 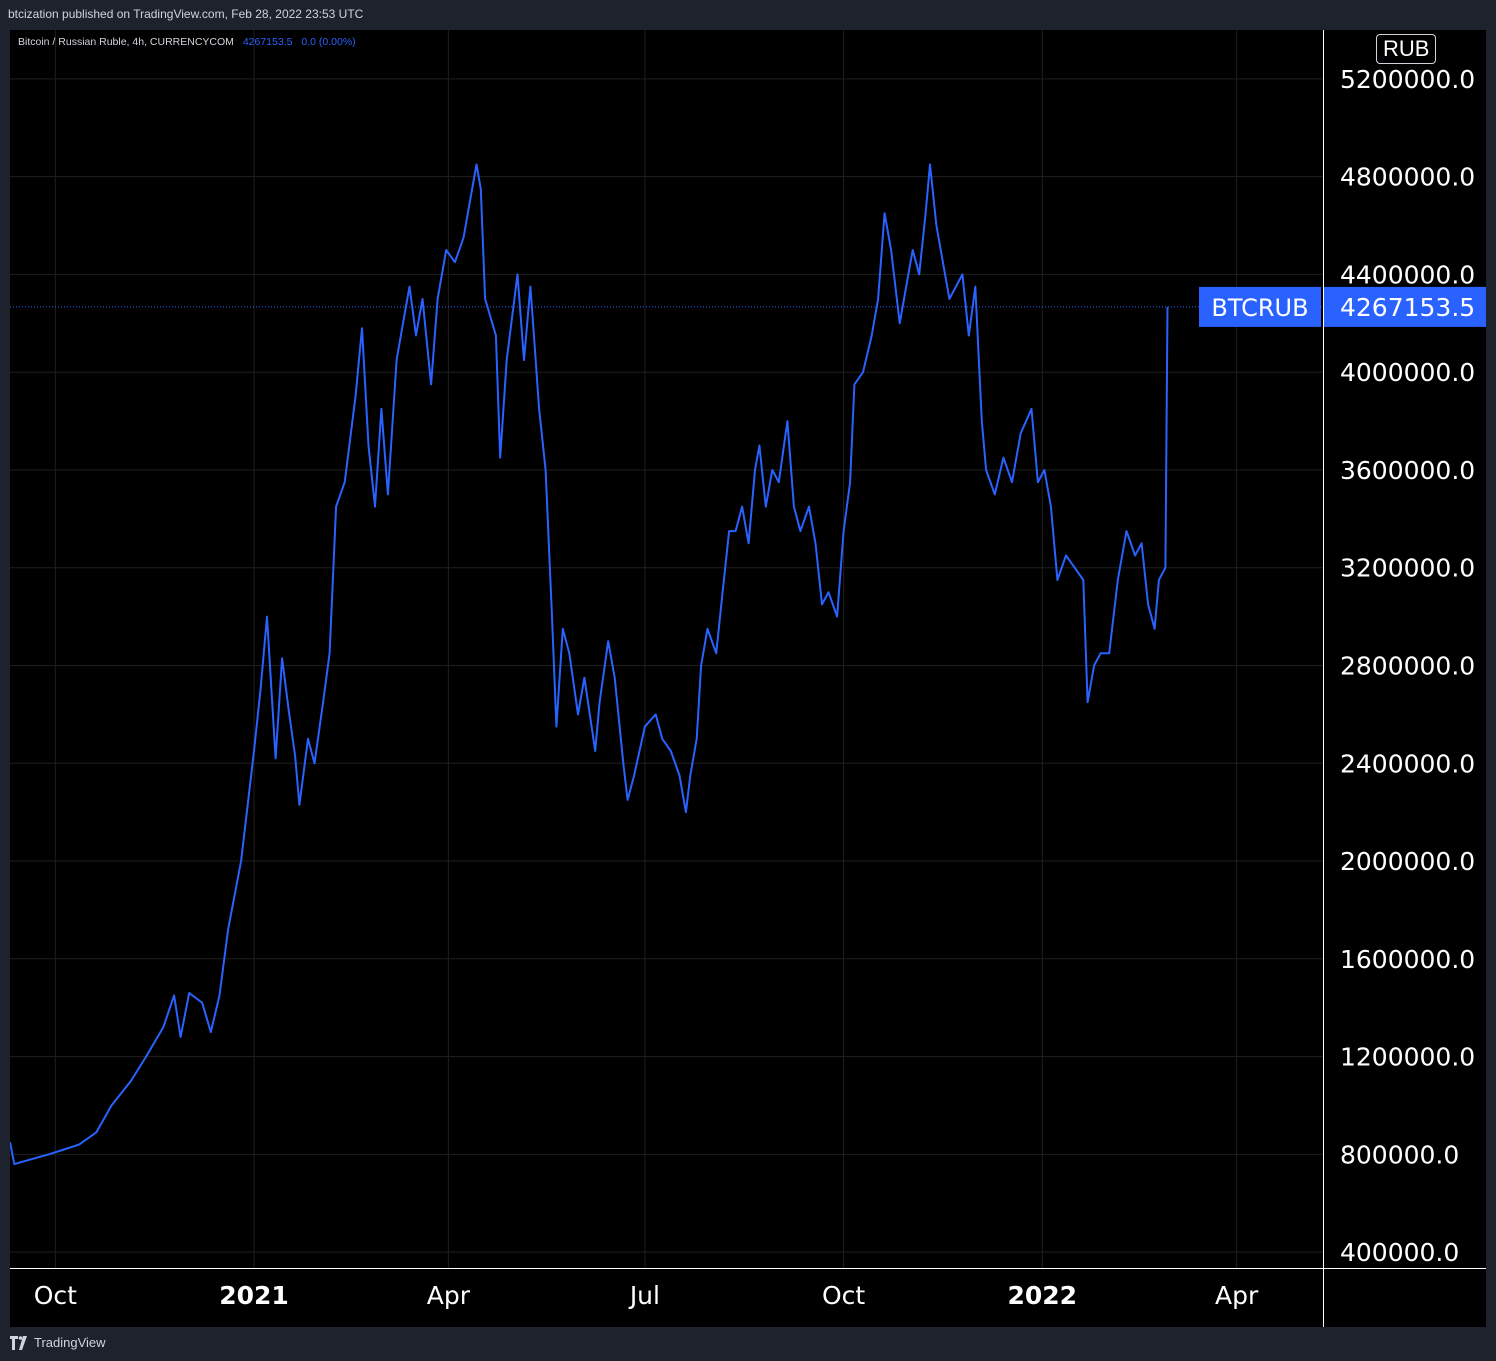 I want to click on currency-badge: RUB, so click(x=1406, y=49).